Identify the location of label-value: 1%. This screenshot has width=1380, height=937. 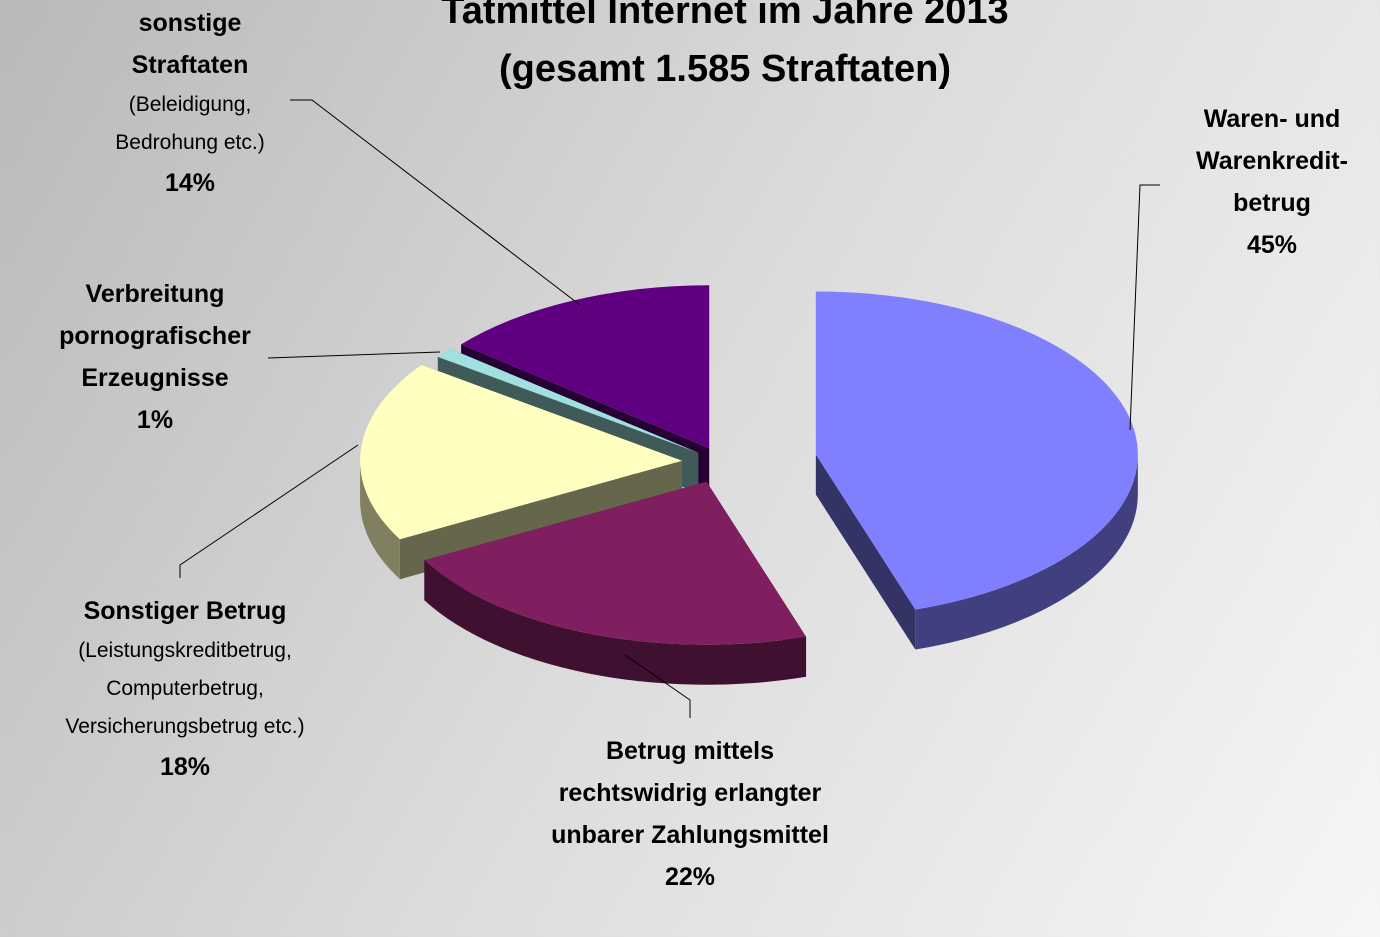
(155, 420).